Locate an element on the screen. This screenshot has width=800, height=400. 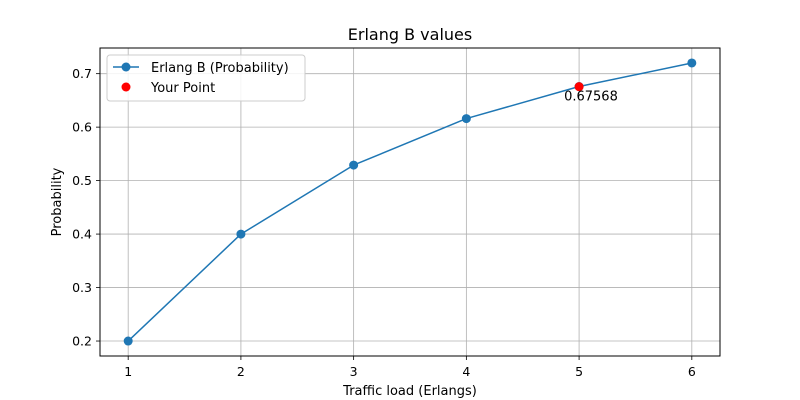
annotation-layer: 0.67568 is located at coordinates (591, 97).